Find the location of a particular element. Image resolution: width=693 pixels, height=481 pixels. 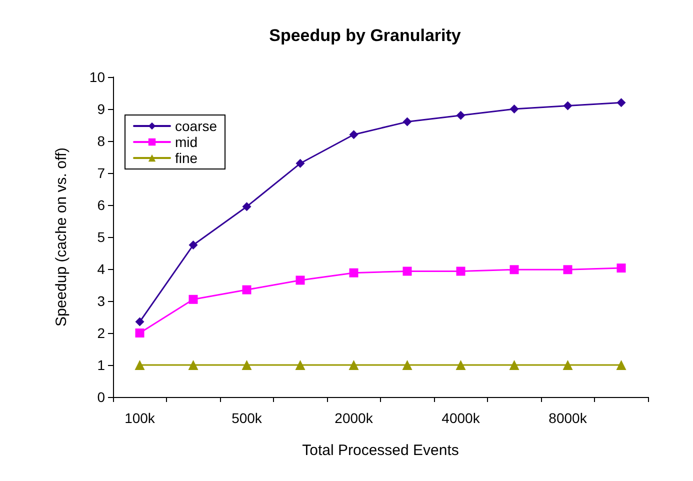

y-tick-label: 1 is located at coordinates (101, 365).